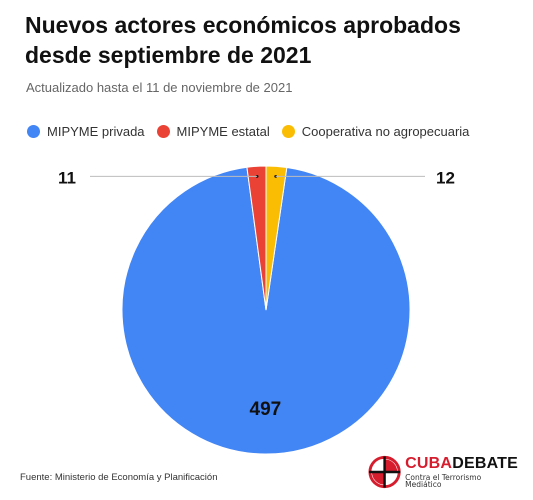 The image size is (533, 500). I want to click on legend-item-2: Cooperativa no agropecuaria, so click(375, 131).